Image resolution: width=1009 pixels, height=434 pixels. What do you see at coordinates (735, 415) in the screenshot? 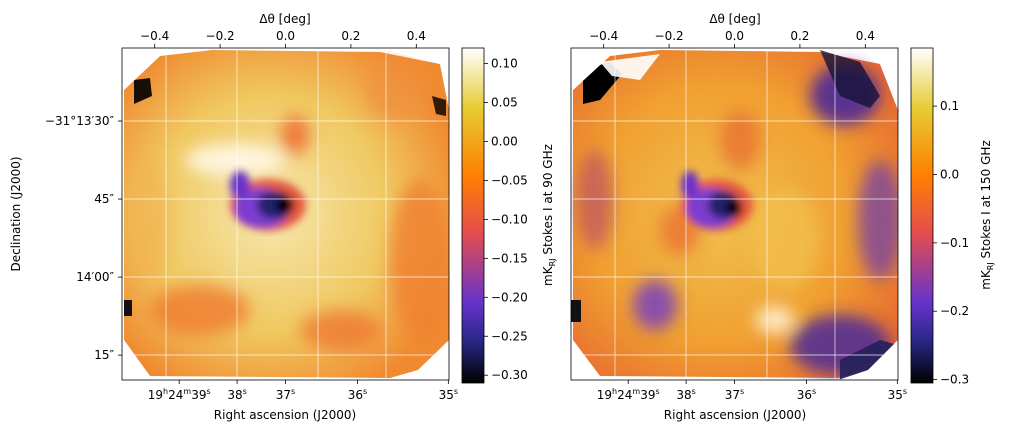
I see `bottom-axis-label-150ghz: Right ascension (J2000)` at bounding box center [735, 415].